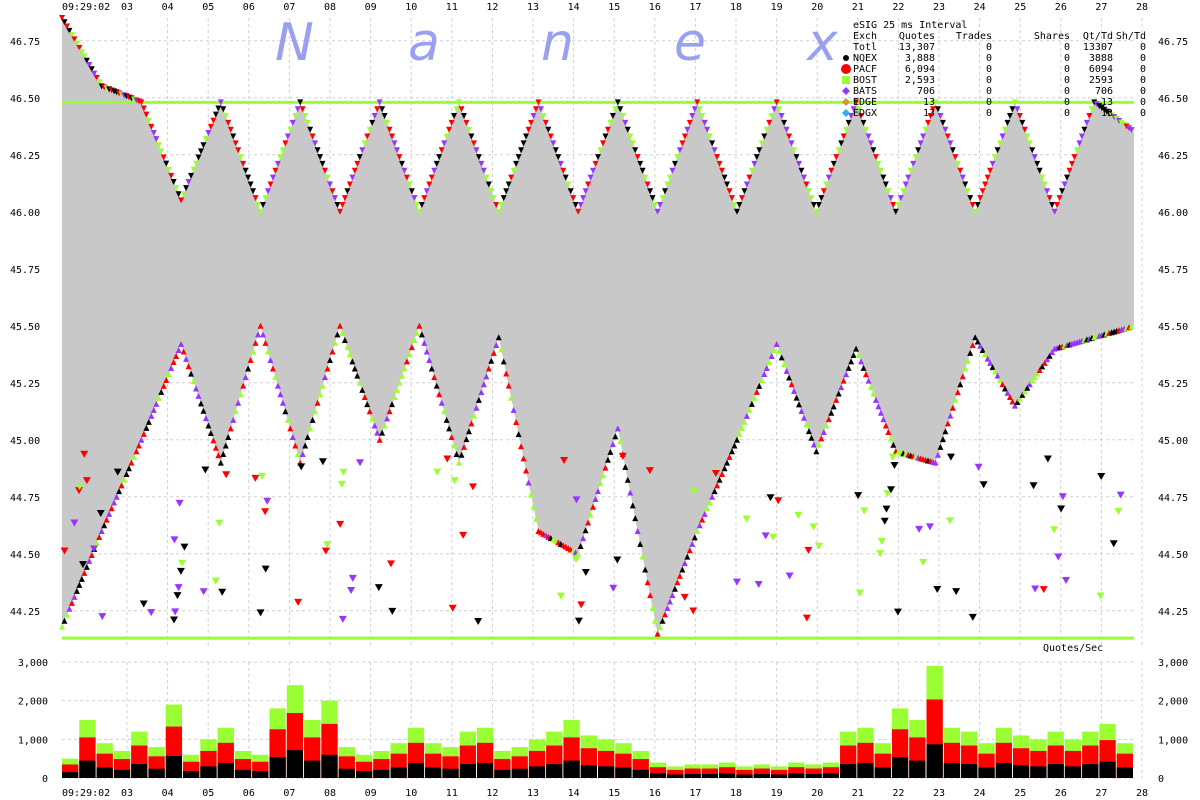 The height and width of the screenshot is (800, 1200). What do you see at coordinates (736, 793) in the screenshot?
I see `time-tick-bottom: 18` at bounding box center [736, 793].